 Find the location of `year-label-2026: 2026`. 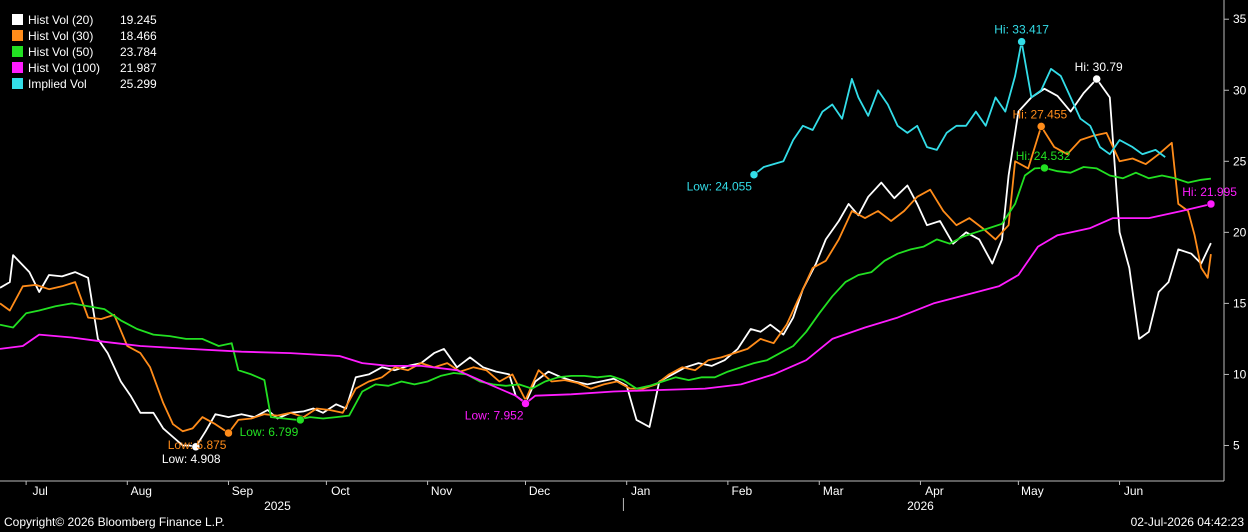

year-label-2026: 2026 is located at coordinates (920, 506).